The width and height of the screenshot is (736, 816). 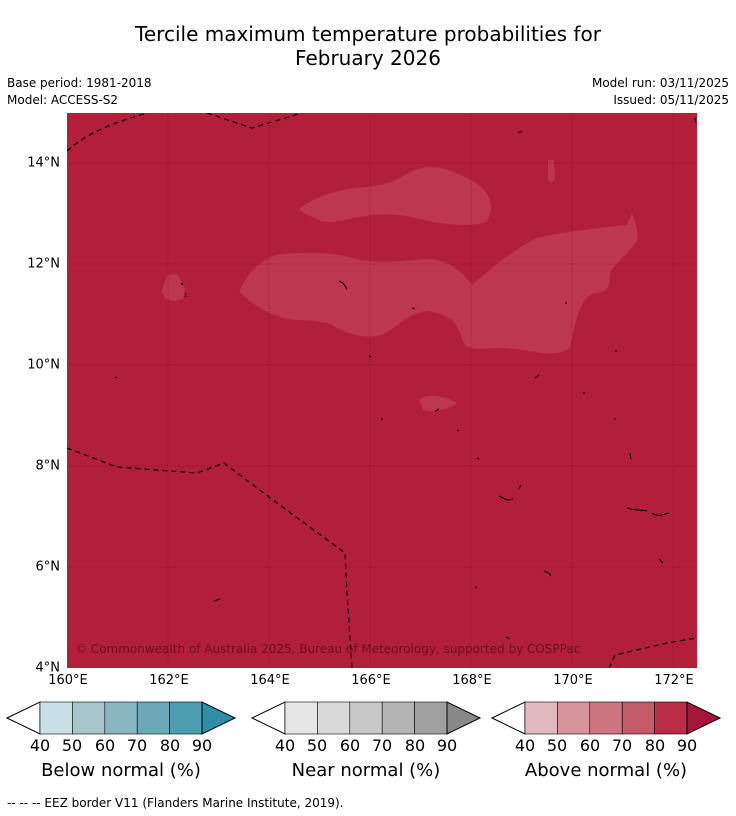 I want to click on base-period: Base period: 1981-2018, so click(x=79, y=83).